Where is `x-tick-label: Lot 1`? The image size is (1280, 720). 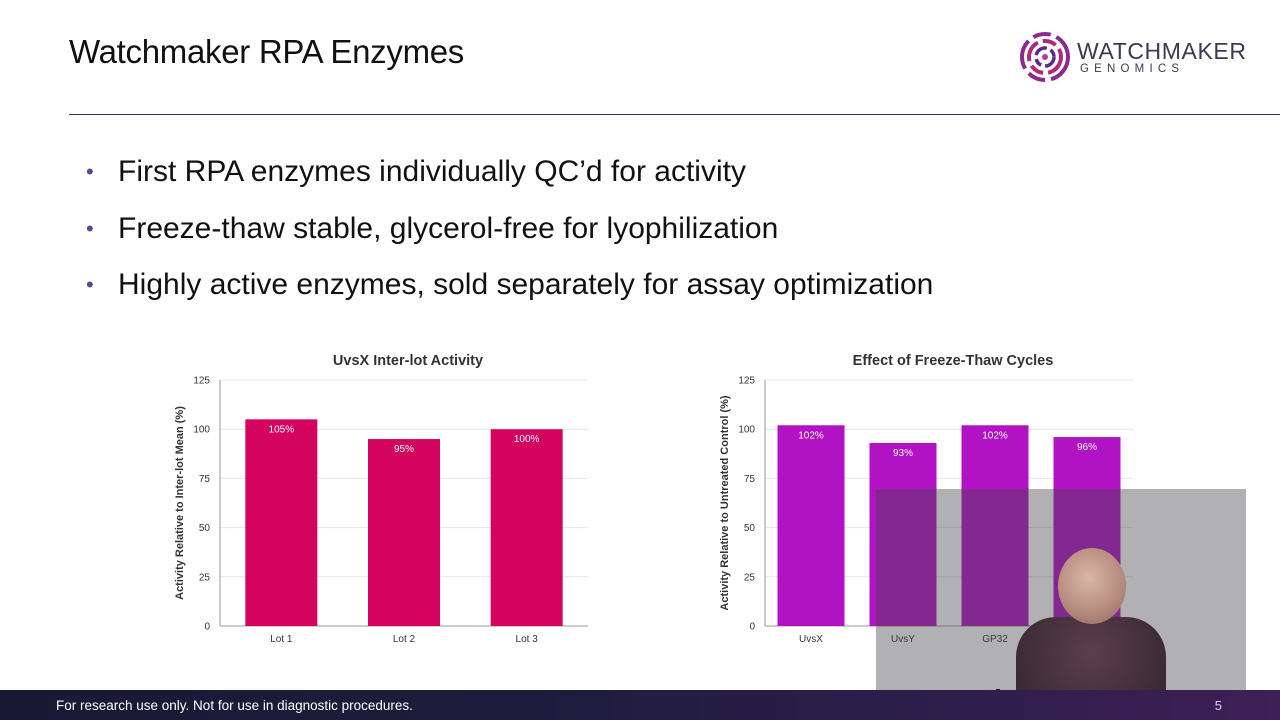
x-tick-label: Lot 1 is located at coordinates (281, 639).